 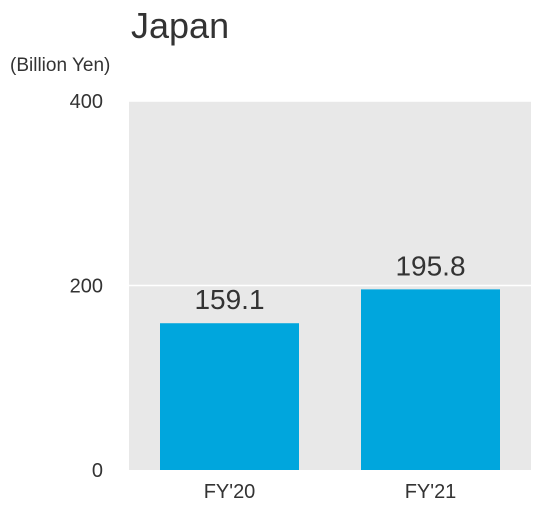 I want to click on x-tick-label: FY'20, so click(x=230, y=492).